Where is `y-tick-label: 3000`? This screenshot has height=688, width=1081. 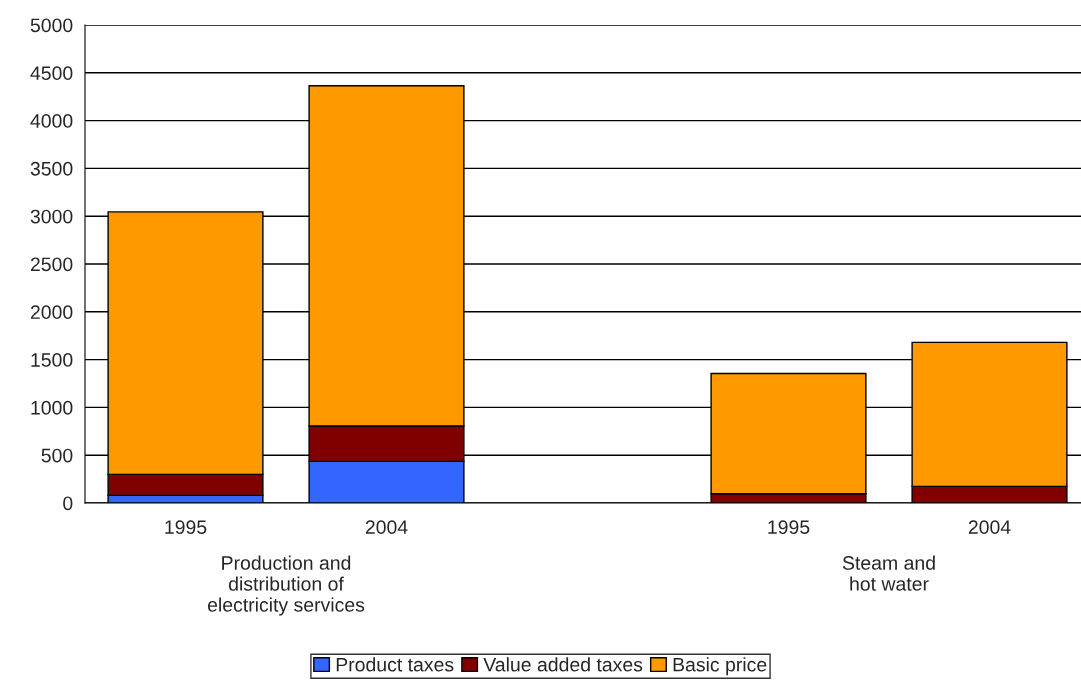
y-tick-label: 3000 is located at coordinates (51, 216).